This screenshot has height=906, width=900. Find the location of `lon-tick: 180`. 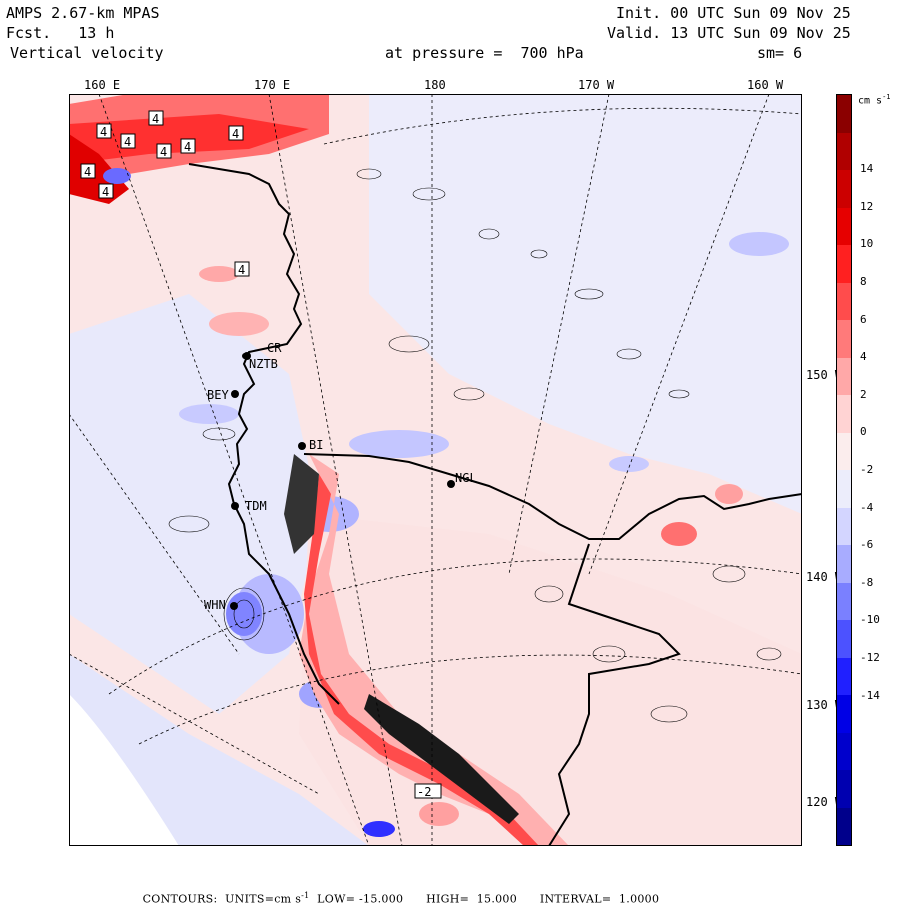

lon-tick: 180 is located at coordinates (435, 85).